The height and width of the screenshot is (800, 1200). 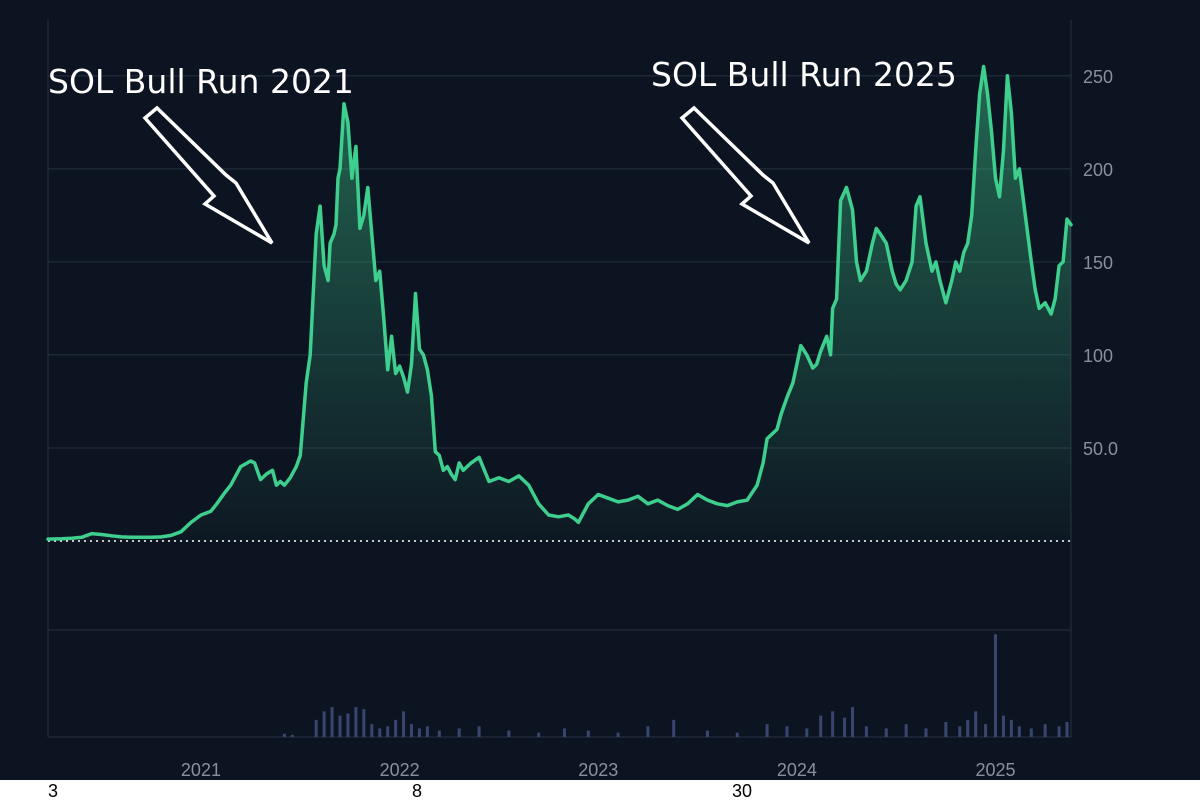 What do you see at coordinates (417, 790) in the screenshot?
I see `bottom-label-8: 8` at bounding box center [417, 790].